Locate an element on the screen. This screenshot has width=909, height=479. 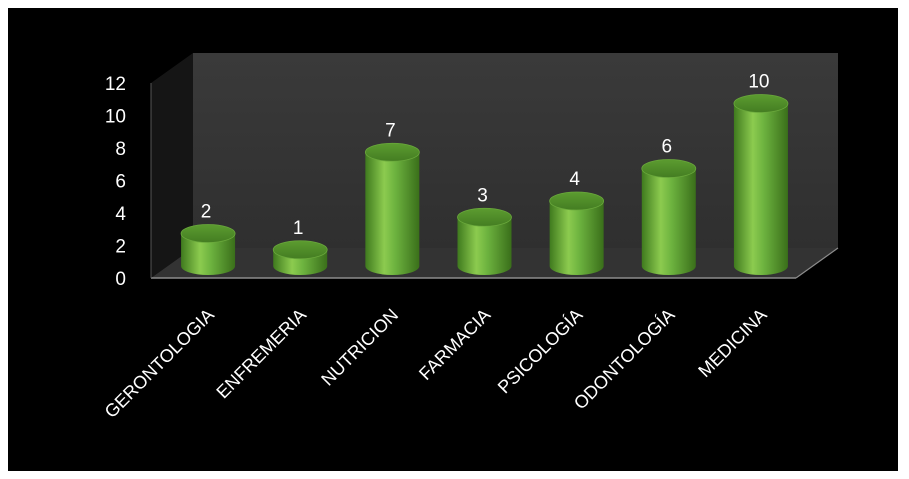
value-axis: 0 2 4 6 8 10 12 is located at coordinates (116, 182).